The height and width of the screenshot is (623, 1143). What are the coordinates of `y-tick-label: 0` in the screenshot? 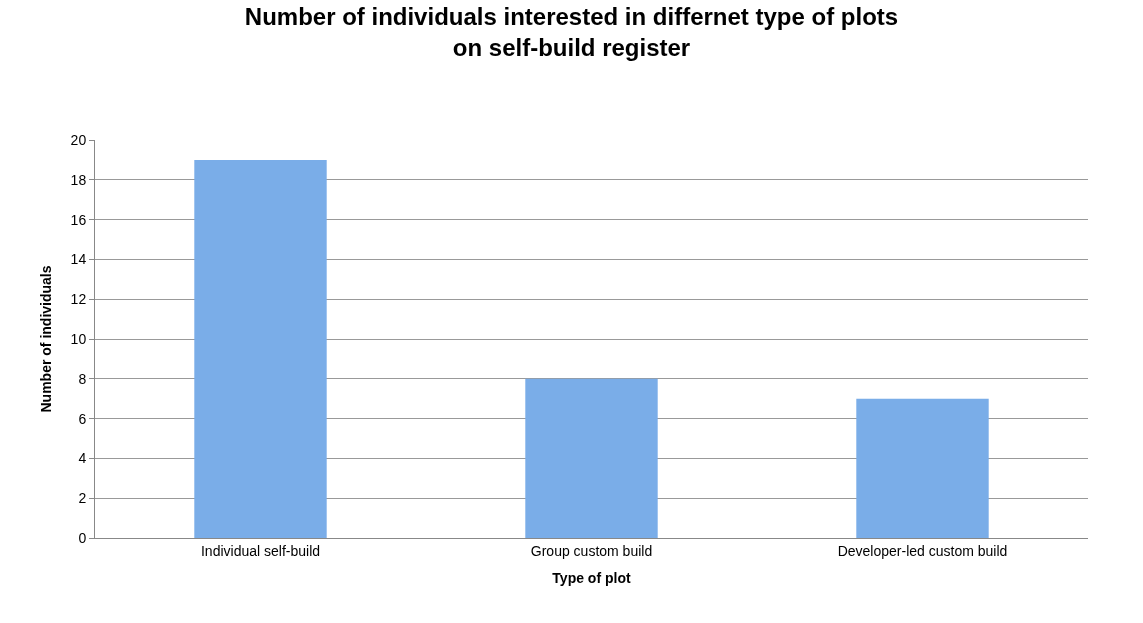 It's located at (82, 537).